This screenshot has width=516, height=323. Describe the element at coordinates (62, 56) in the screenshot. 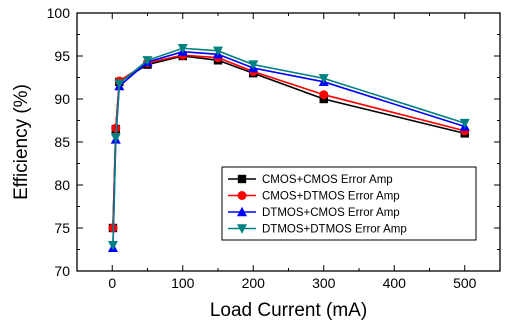

I see `y-tick-label: 95` at that location.